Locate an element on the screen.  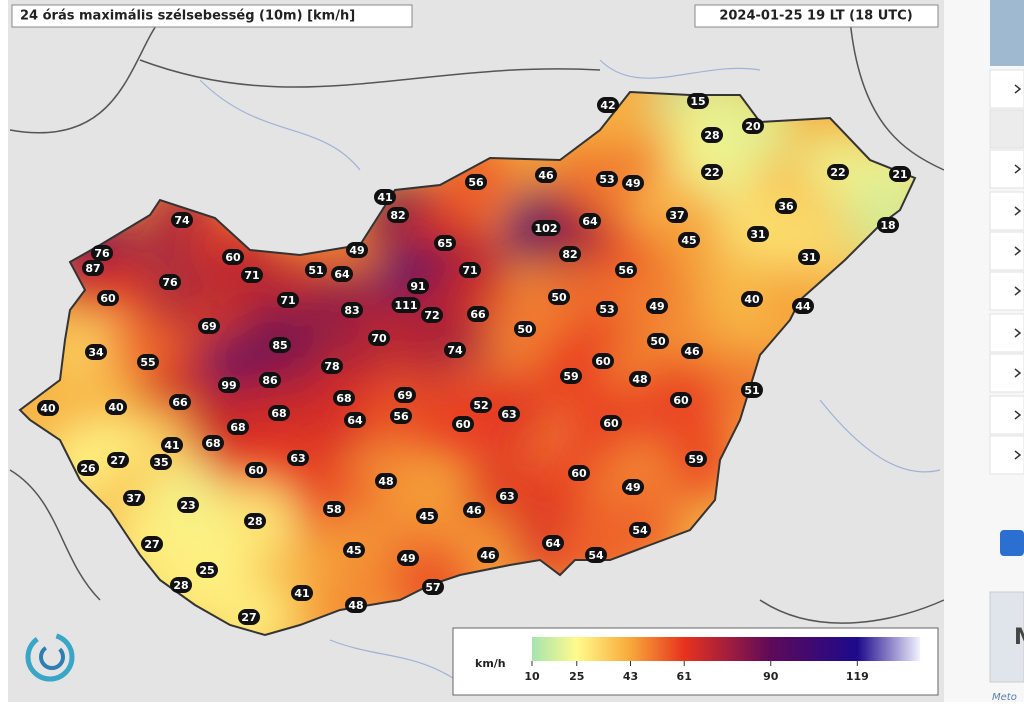
station-value: 86 is located at coordinates (270, 380).